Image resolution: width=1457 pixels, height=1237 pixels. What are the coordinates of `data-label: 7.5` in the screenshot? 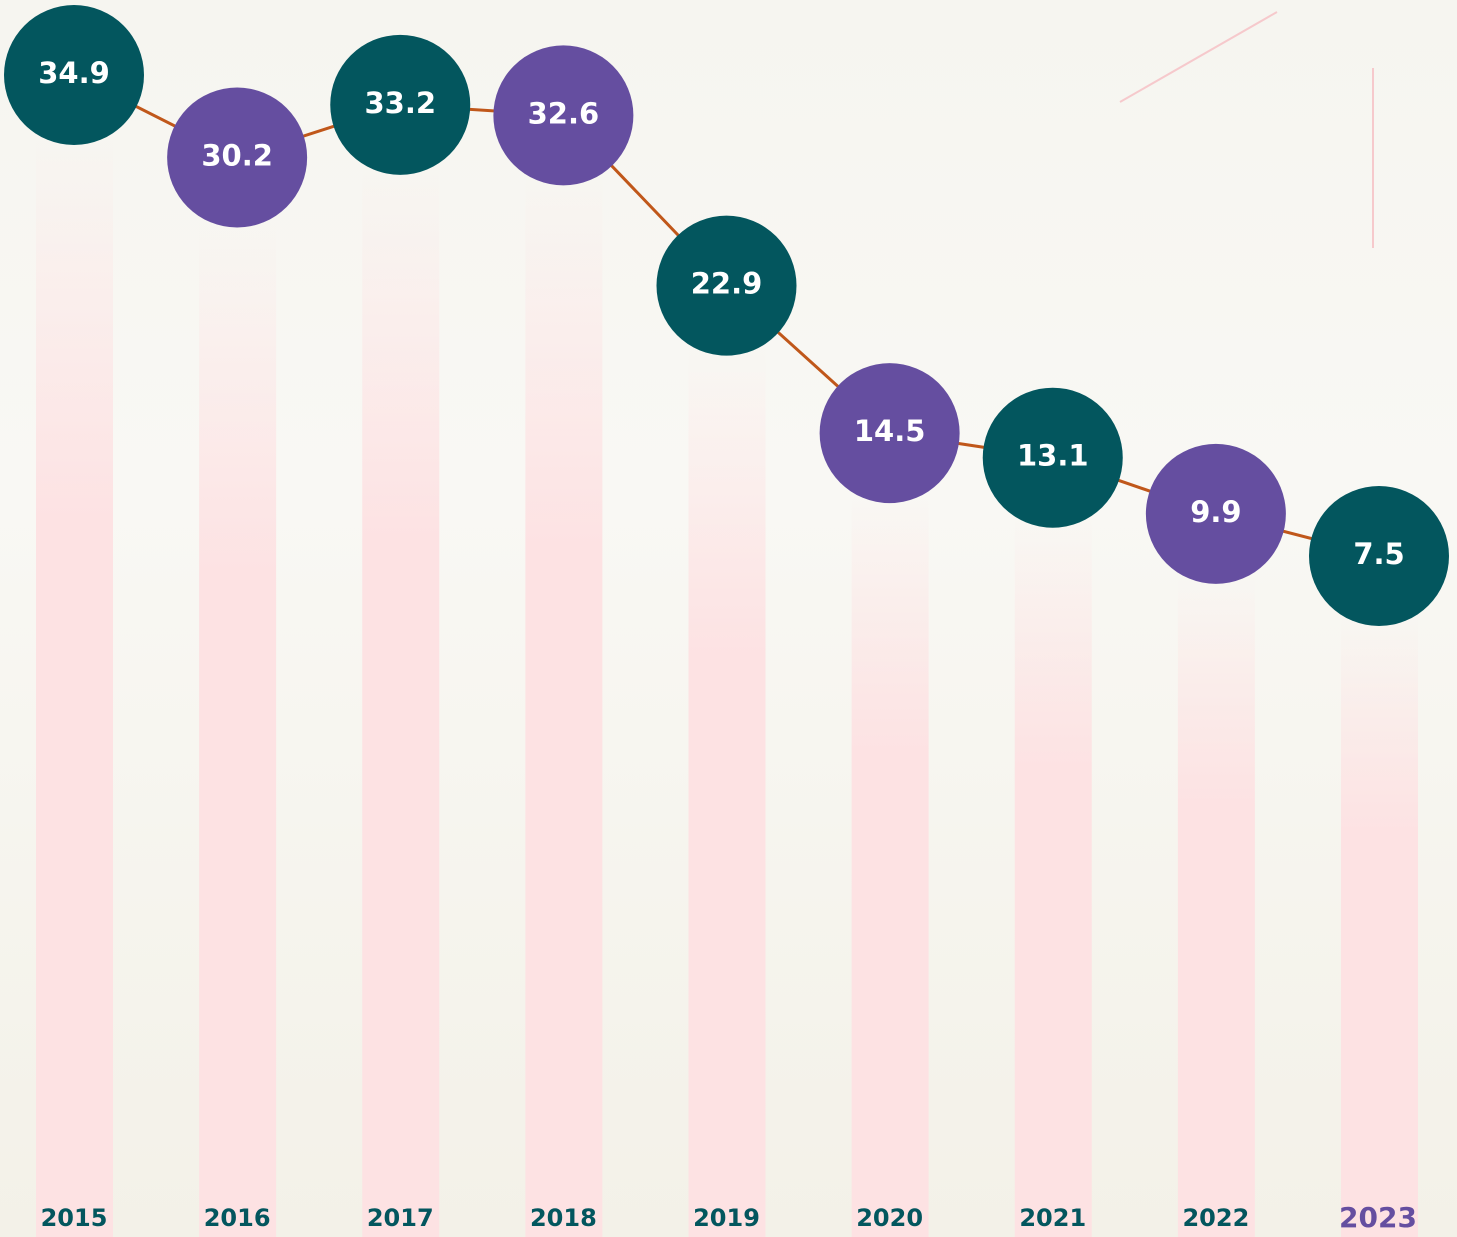 It's located at (1378, 554).